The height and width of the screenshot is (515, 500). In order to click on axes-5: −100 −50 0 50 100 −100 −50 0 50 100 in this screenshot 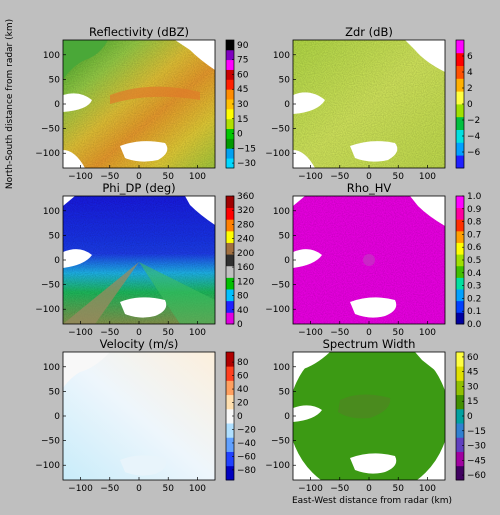, I will do `click(350, 428)`.